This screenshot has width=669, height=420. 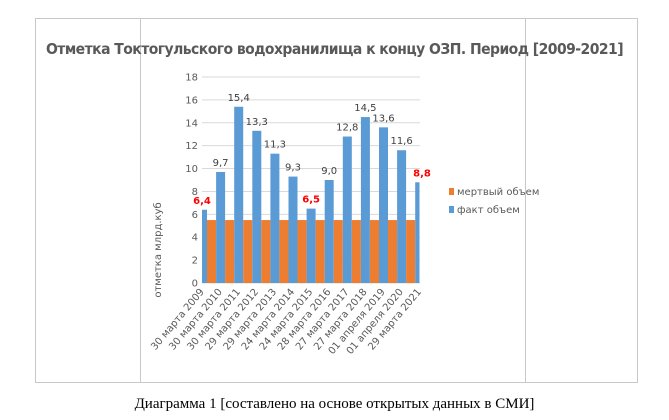 I want to click on data-label: 9,7, so click(x=221, y=163).